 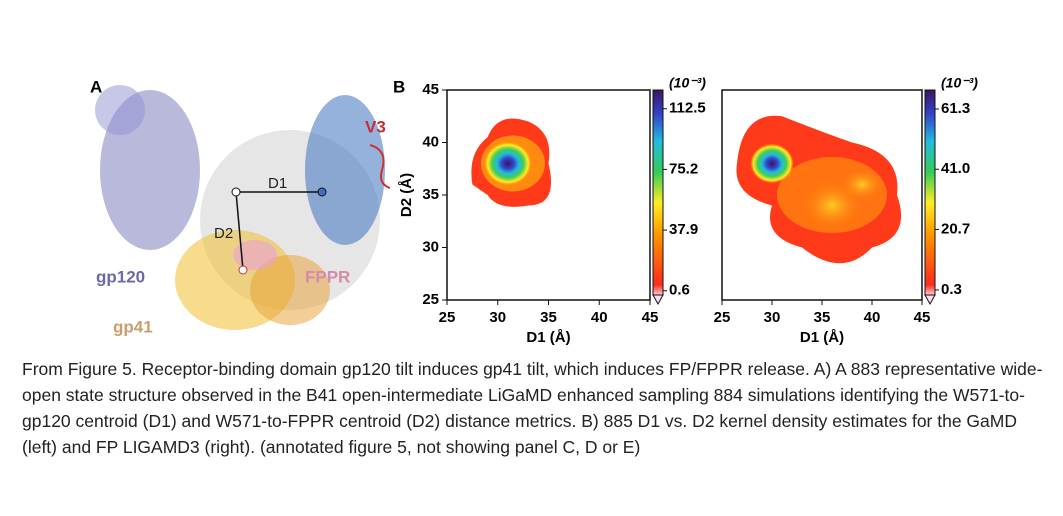 I want to click on density-region, so click(x=862, y=184).